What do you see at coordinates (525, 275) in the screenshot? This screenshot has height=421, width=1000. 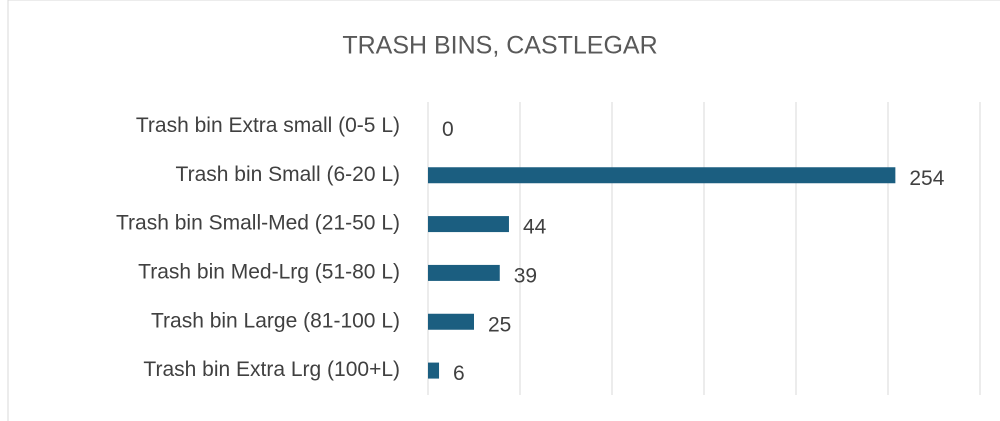 I see `data-label: 39` at bounding box center [525, 275].